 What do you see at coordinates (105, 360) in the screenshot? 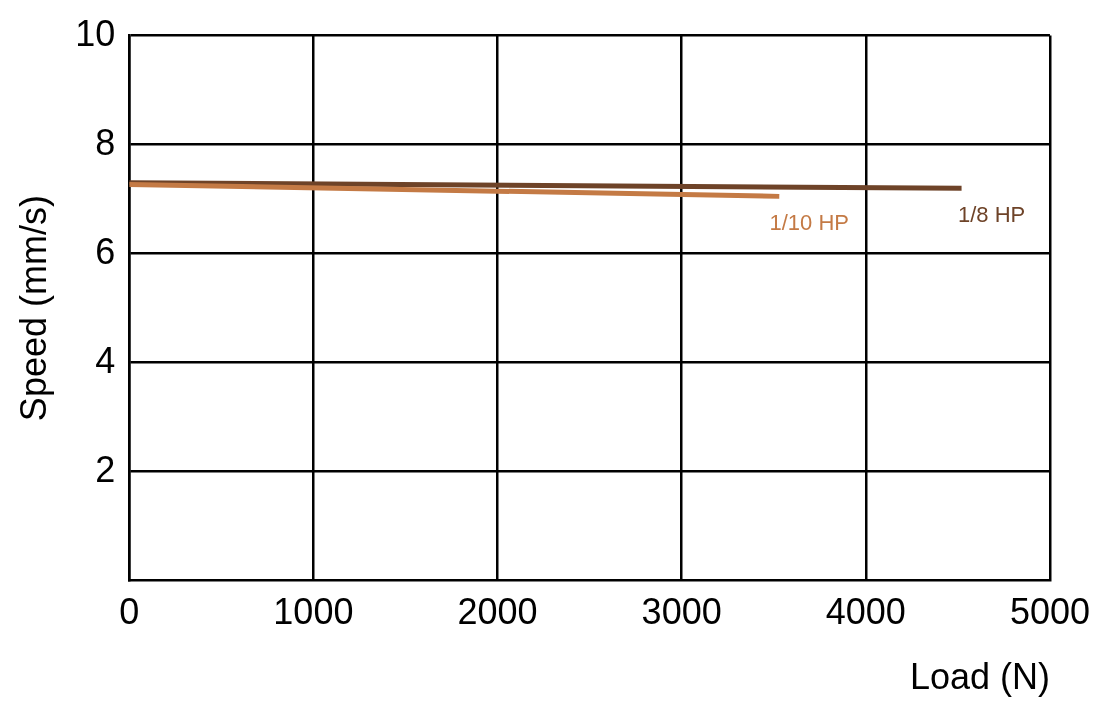
I see `y-tick-label: 4` at bounding box center [105, 360].